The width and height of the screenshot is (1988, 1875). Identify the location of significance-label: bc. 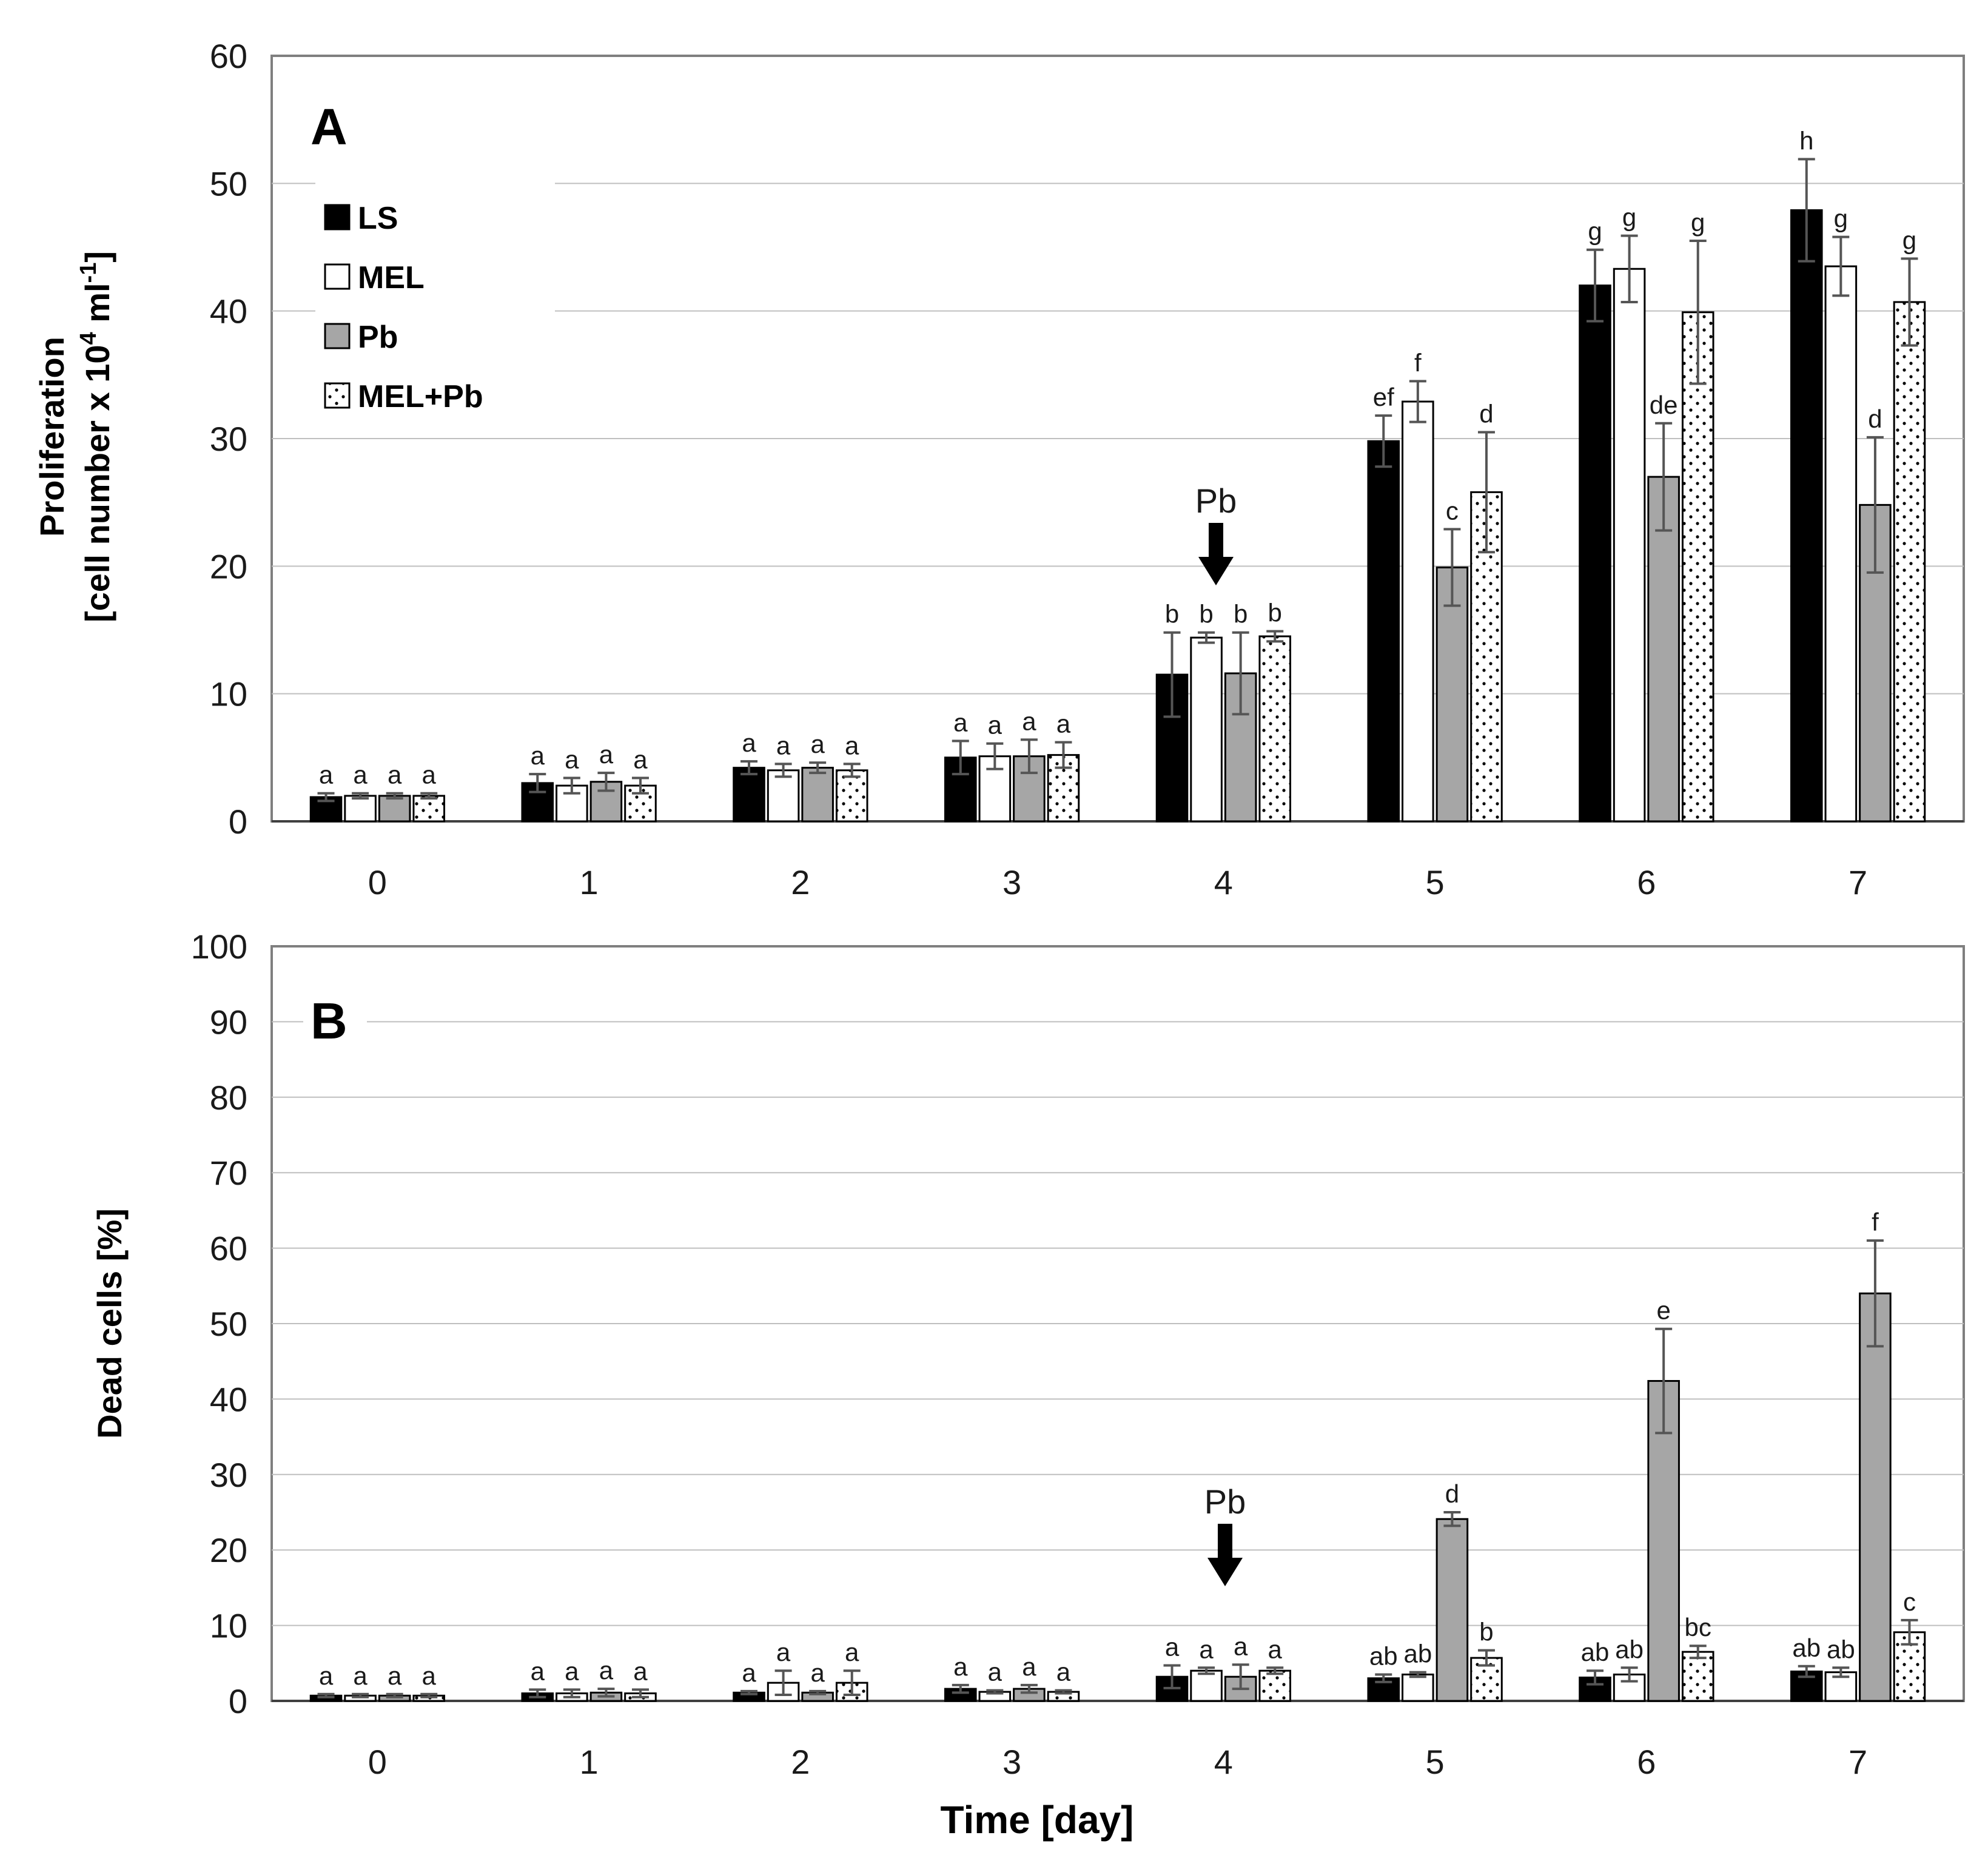
(1698, 1627).